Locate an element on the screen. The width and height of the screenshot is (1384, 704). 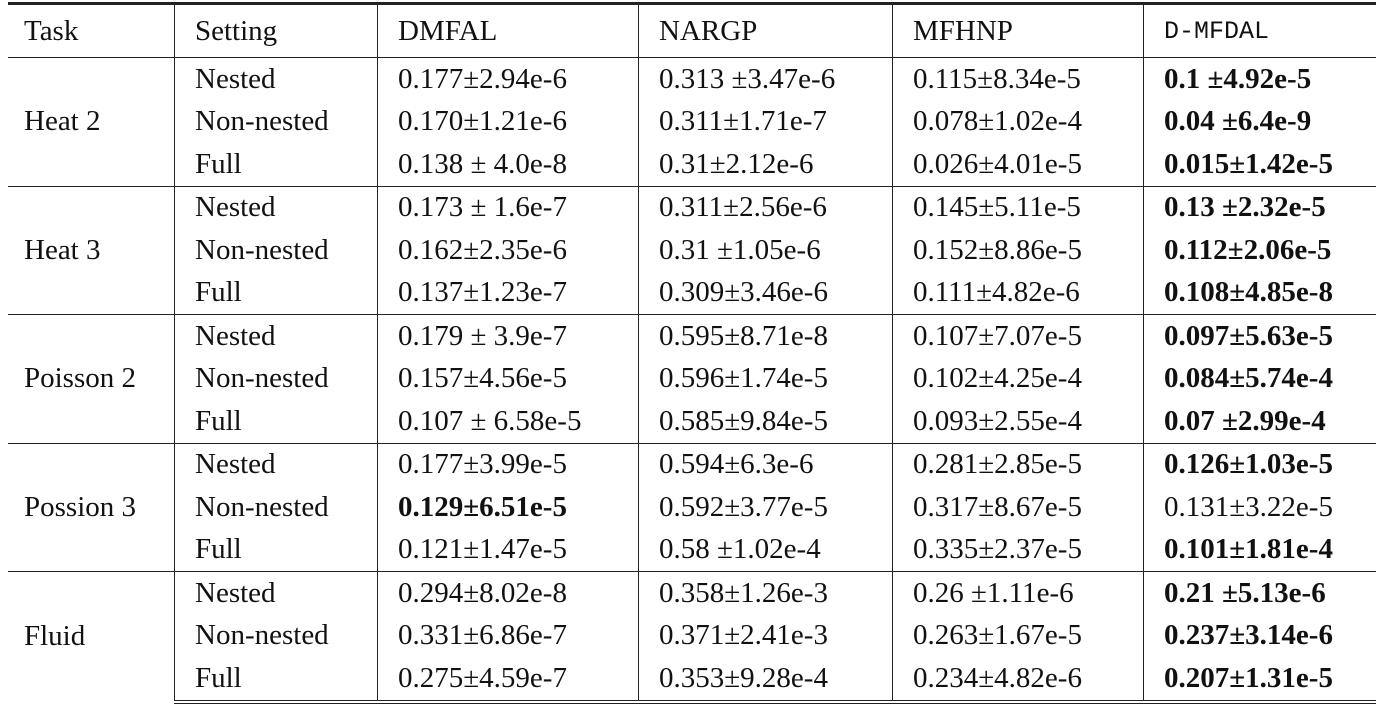
value-cell: 0.58 ±1.02e-4 is located at coordinates (765, 550).